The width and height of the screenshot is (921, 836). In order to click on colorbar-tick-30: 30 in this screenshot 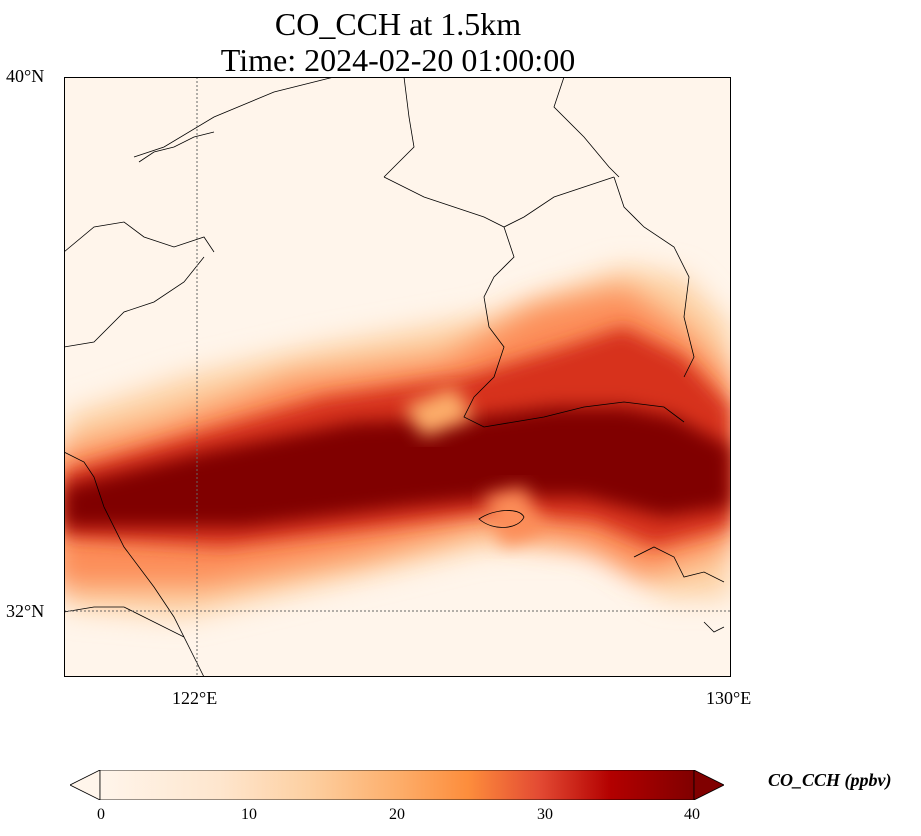, I will do `click(545, 814)`.